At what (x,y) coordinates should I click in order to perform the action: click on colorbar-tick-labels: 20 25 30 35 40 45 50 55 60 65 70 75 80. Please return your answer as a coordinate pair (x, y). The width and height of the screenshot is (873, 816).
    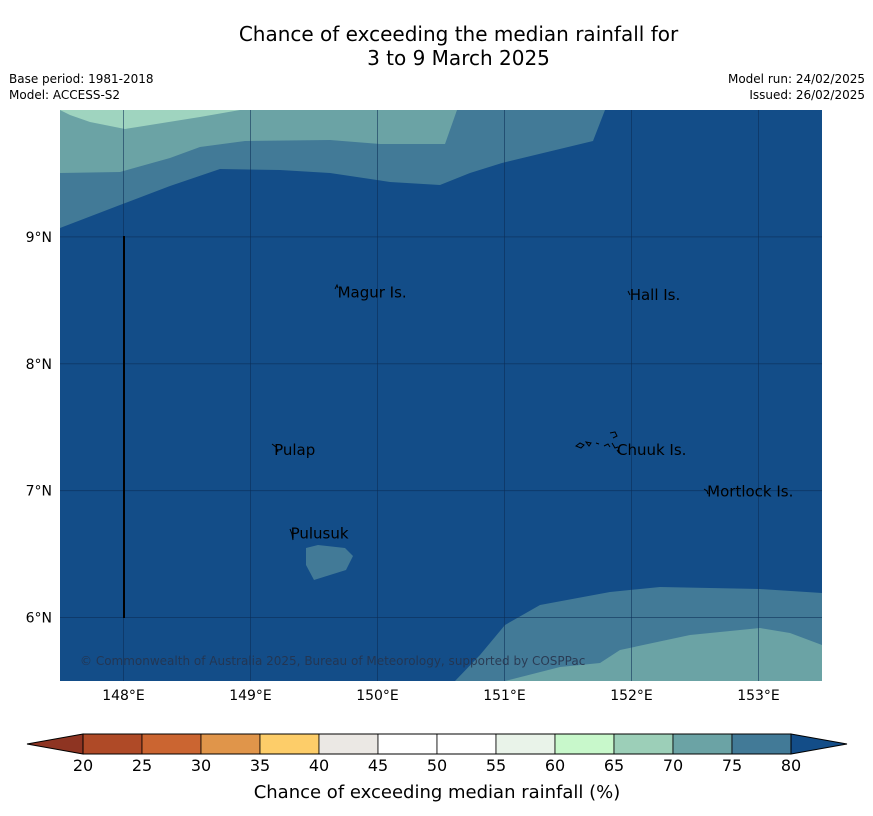
    Looking at the image, I should click on (437, 765).